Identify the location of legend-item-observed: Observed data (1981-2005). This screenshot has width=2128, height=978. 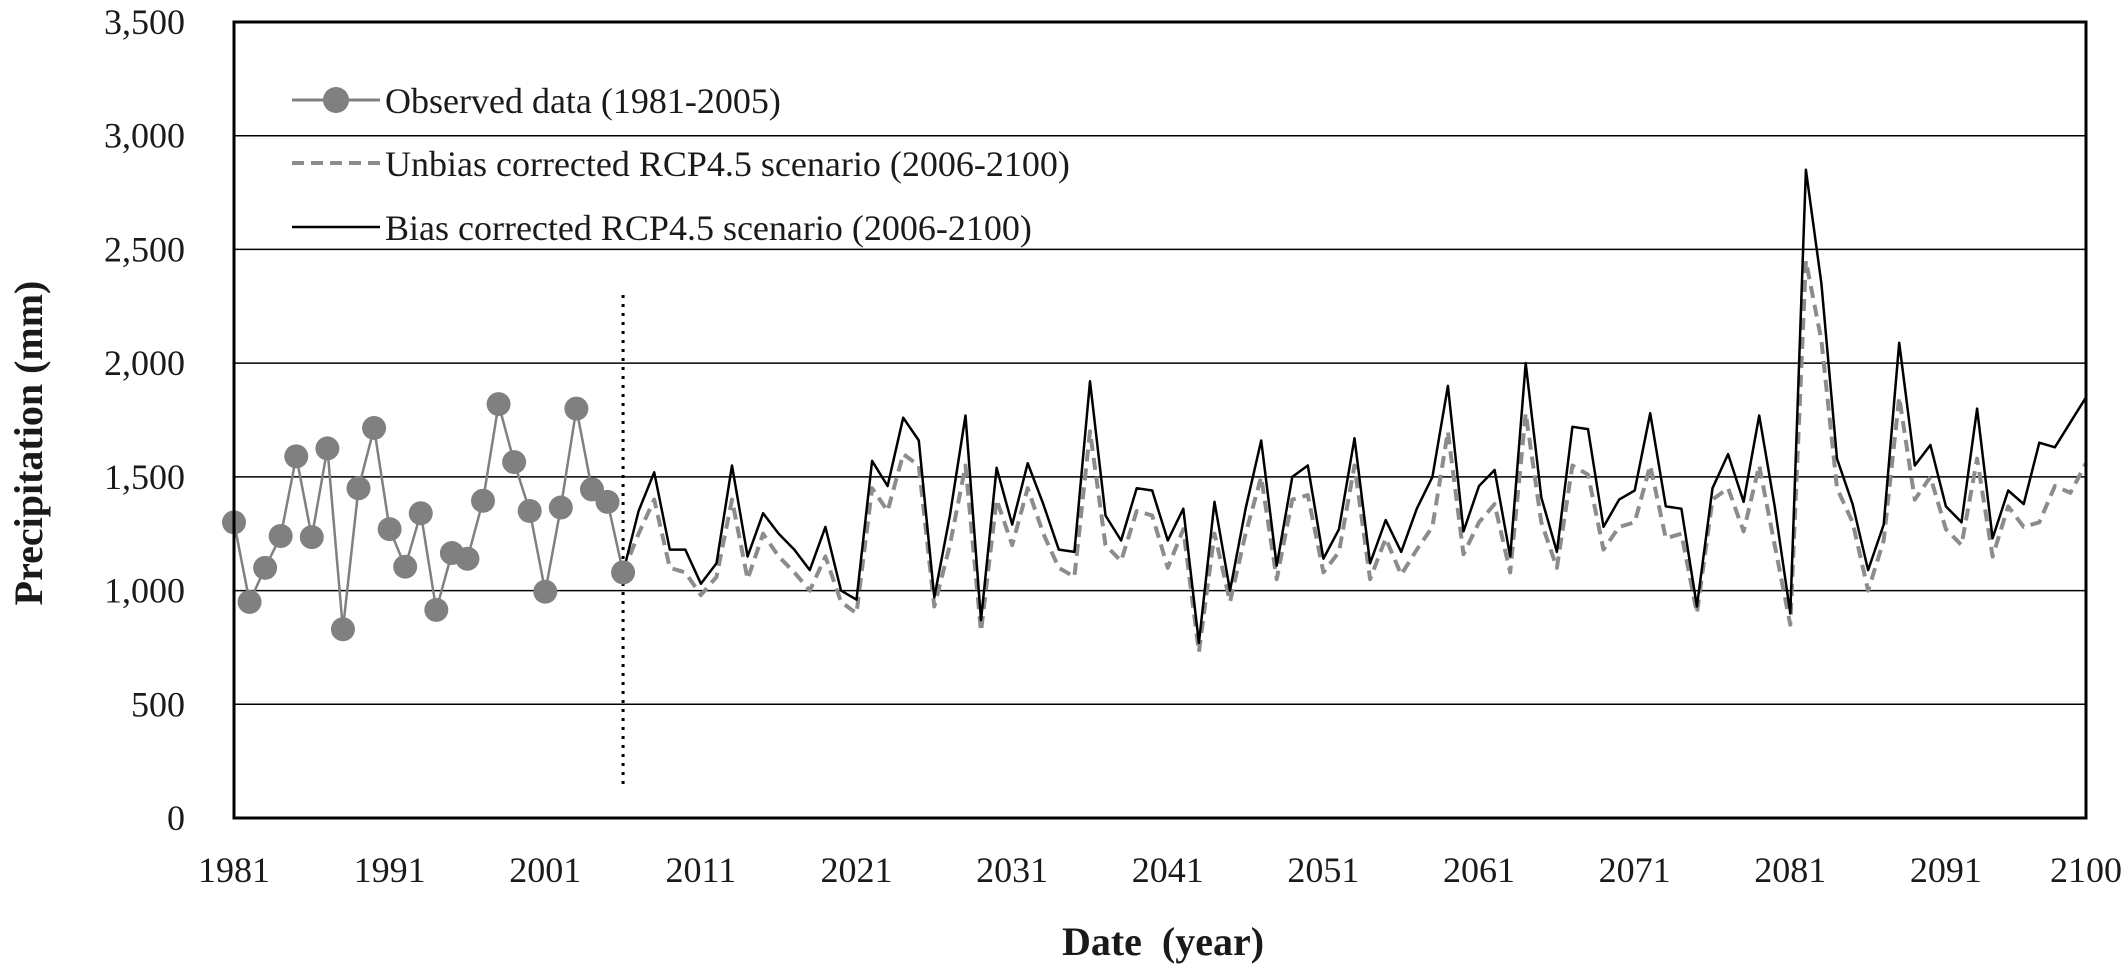
(536, 101).